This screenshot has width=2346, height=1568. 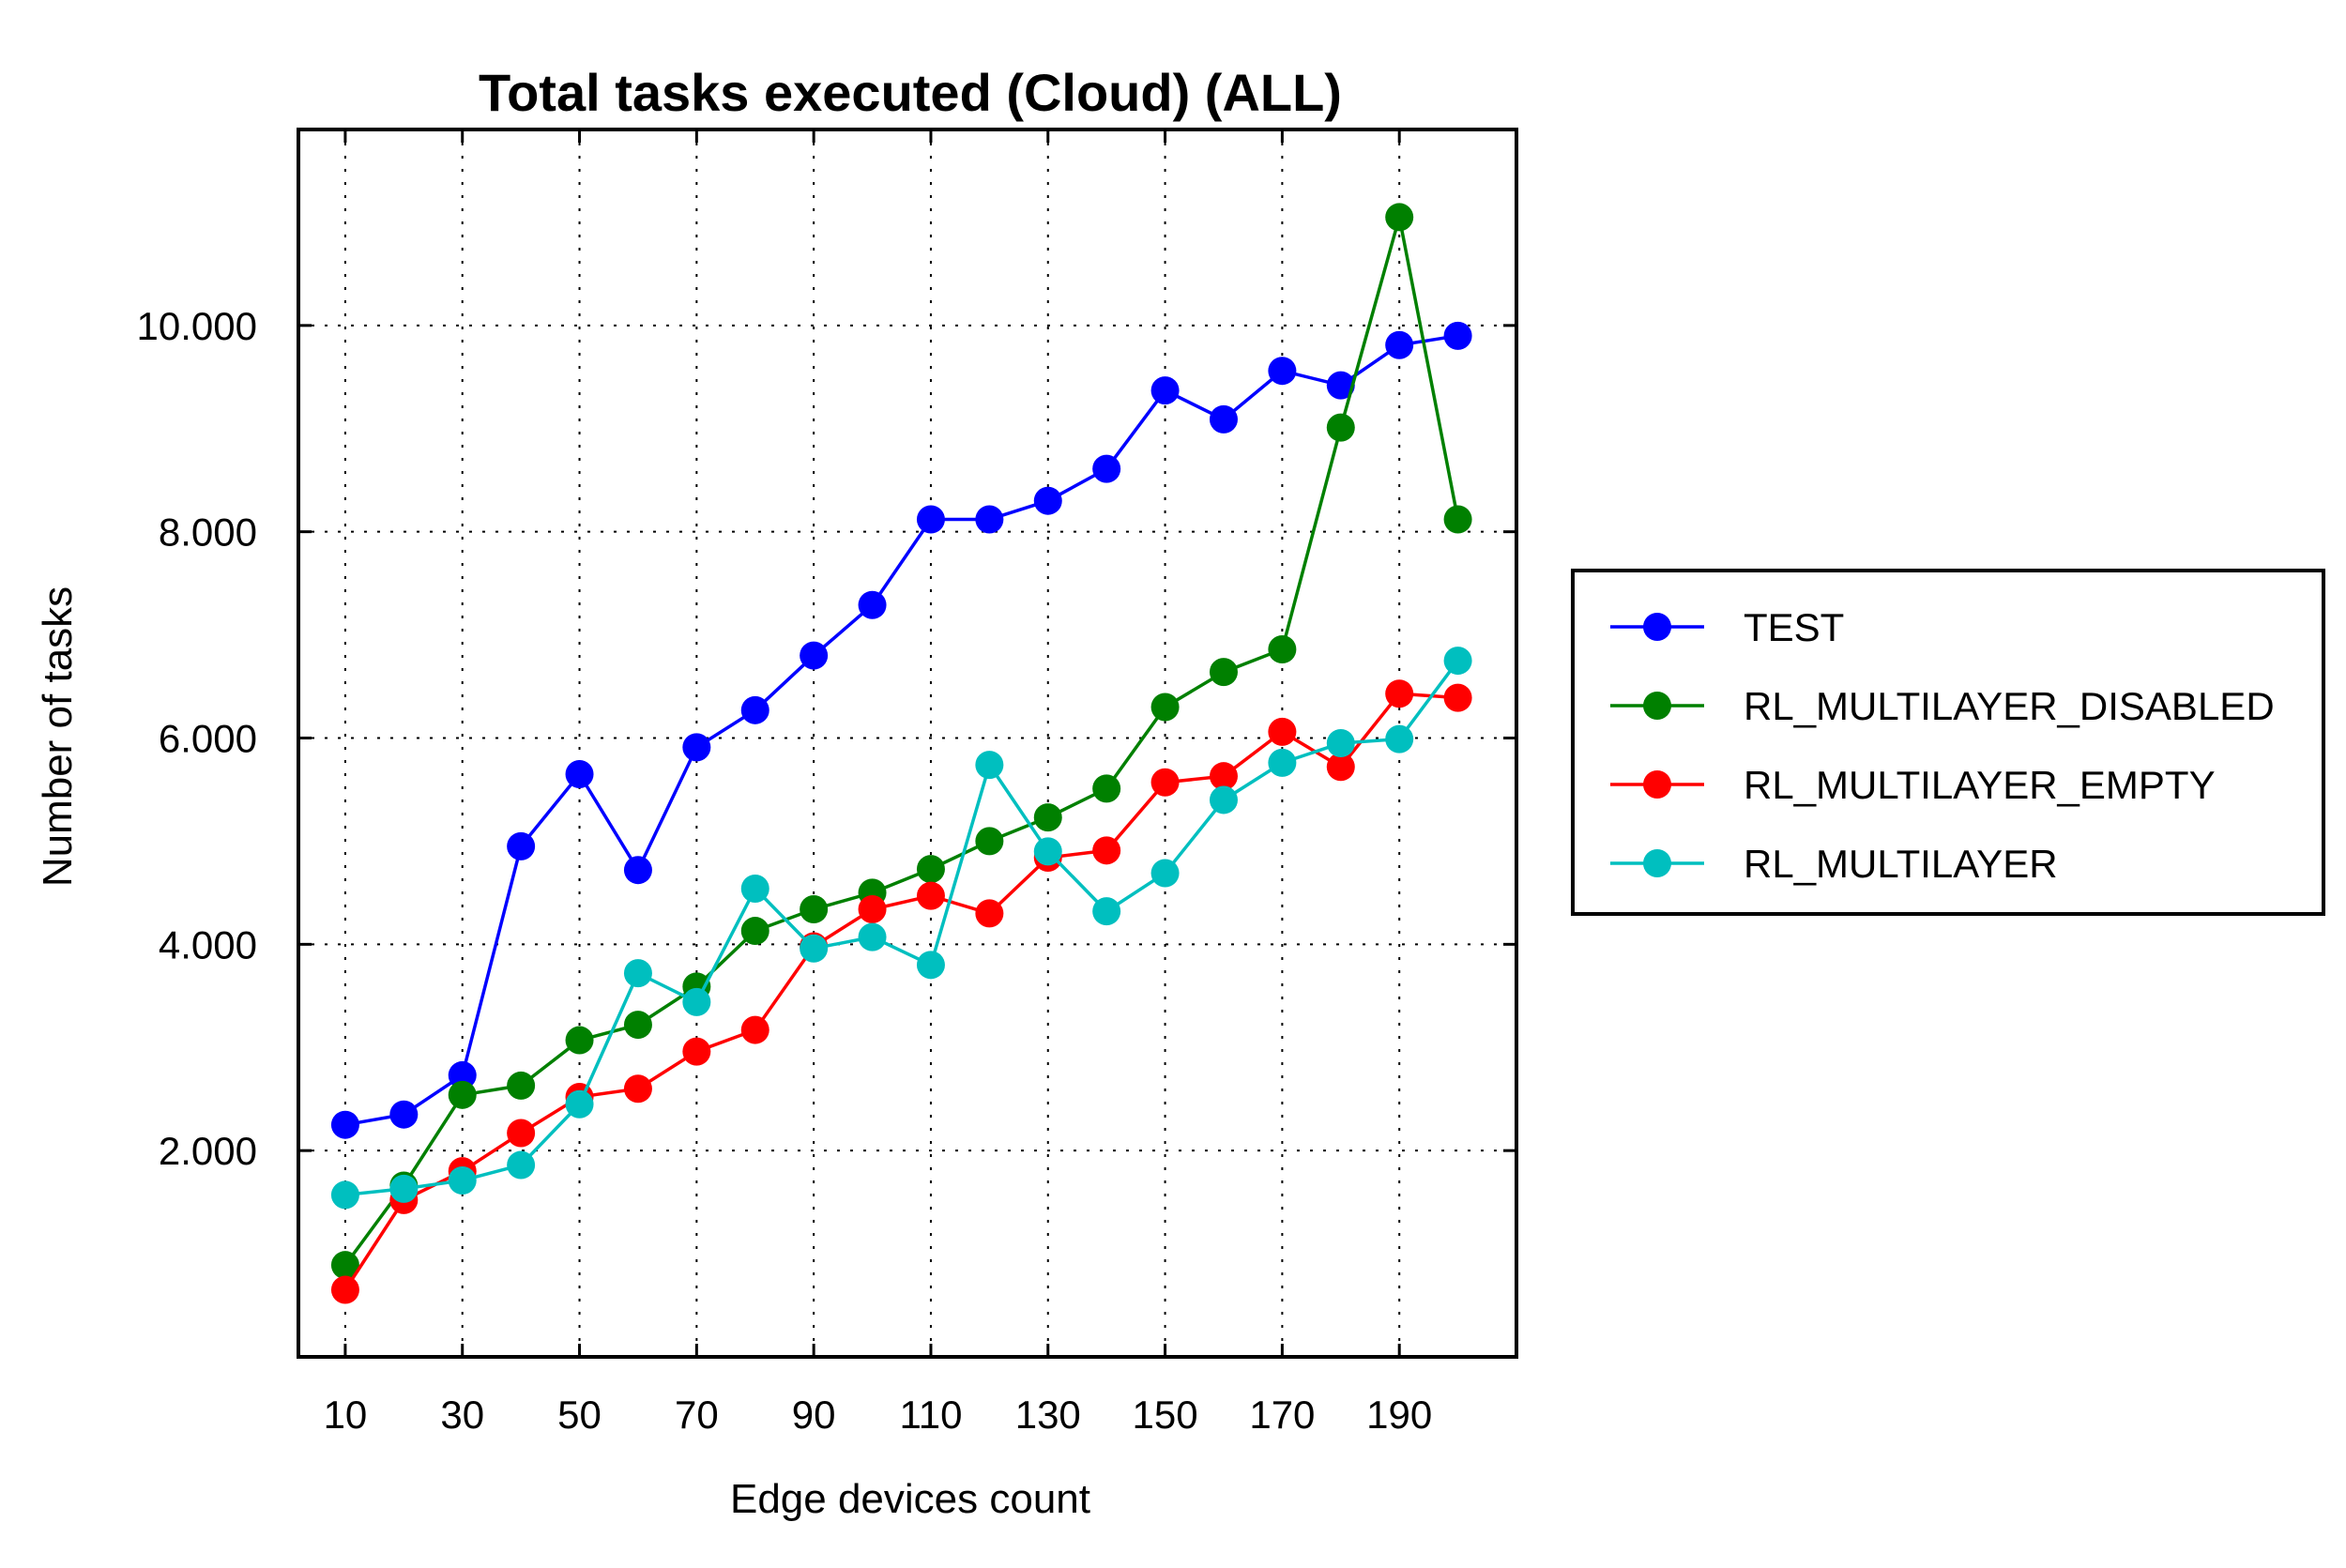 What do you see at coordinates (1282, 1415) in the screenshot?
I see `x-tick-label: 170` at bounding box center [1282, 1415].